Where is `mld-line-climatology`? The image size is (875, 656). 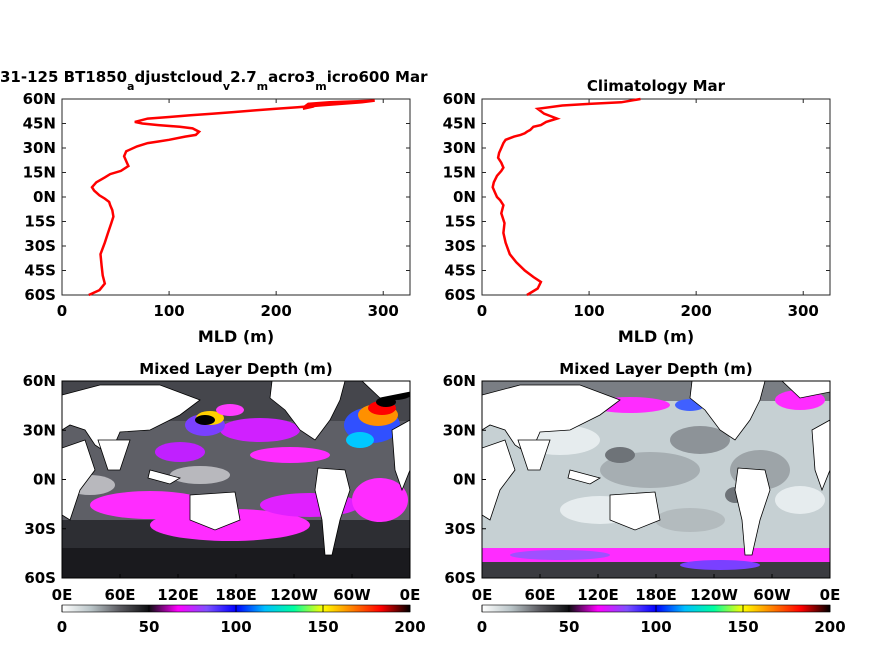
mld-line-climatology is located at coordinates (566, 197).